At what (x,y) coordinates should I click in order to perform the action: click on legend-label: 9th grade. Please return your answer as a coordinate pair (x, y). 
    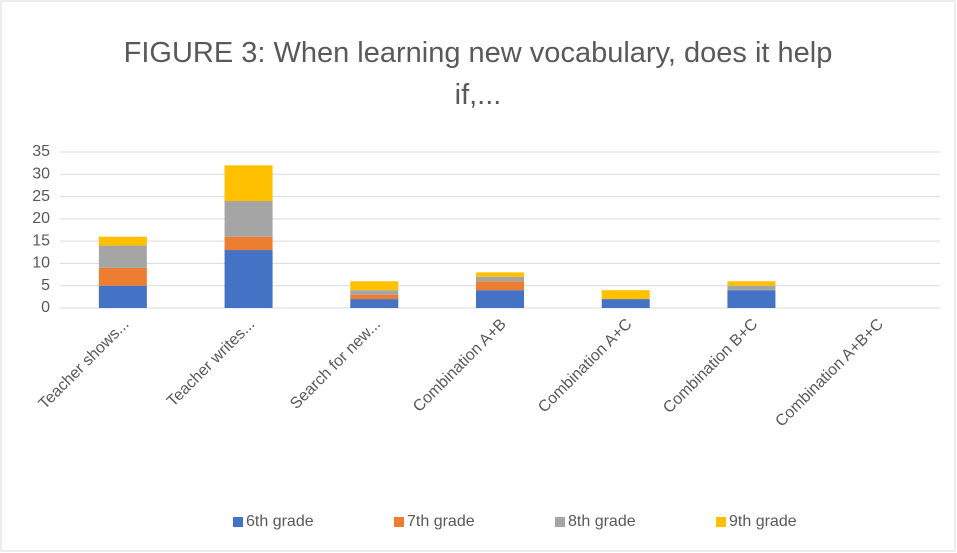
    Looking at the image, I should click on (763, 521).